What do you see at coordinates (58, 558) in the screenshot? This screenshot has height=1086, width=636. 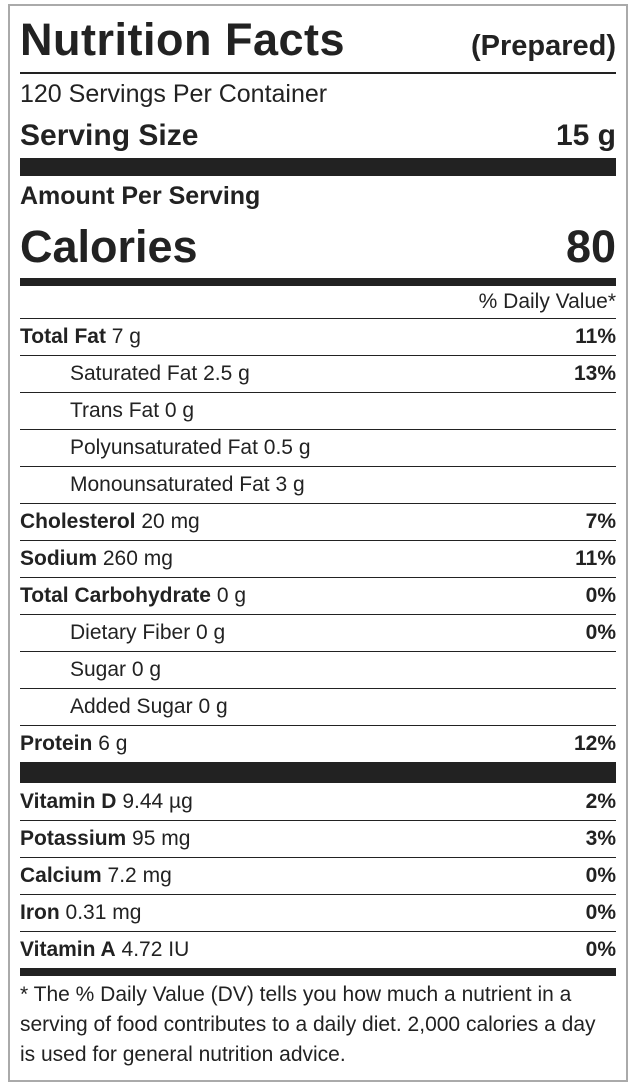 I see `nutrient-name: Sodium` at bounding box center [58, 558].